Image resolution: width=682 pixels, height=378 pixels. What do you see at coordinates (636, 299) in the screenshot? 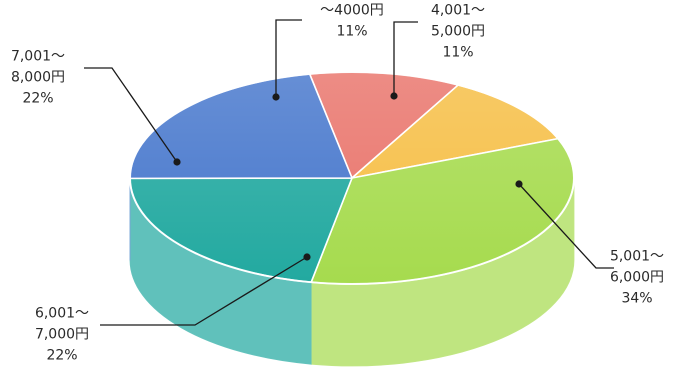
I see `slice-percent: 34%` at bounding box center [636, 299].